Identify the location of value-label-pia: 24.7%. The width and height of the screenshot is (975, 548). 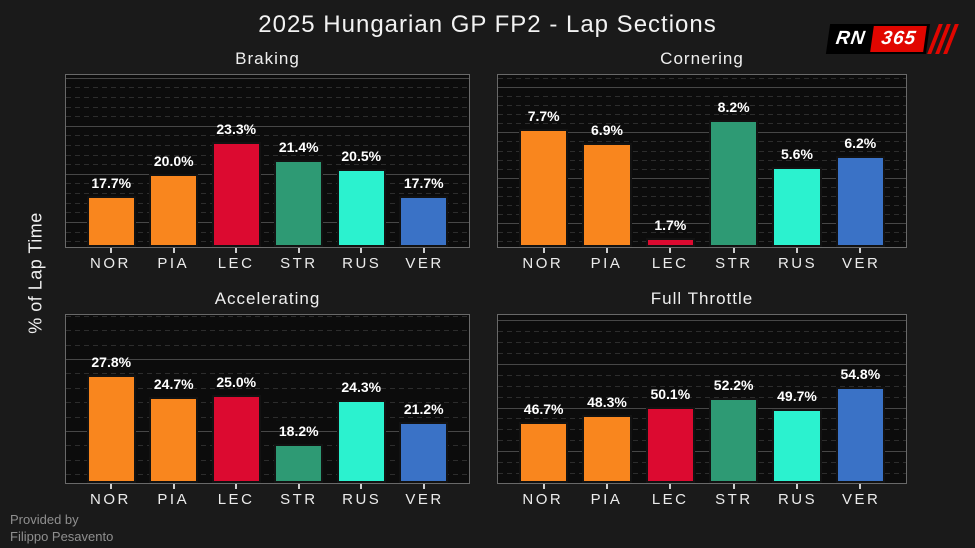
(173, 384).